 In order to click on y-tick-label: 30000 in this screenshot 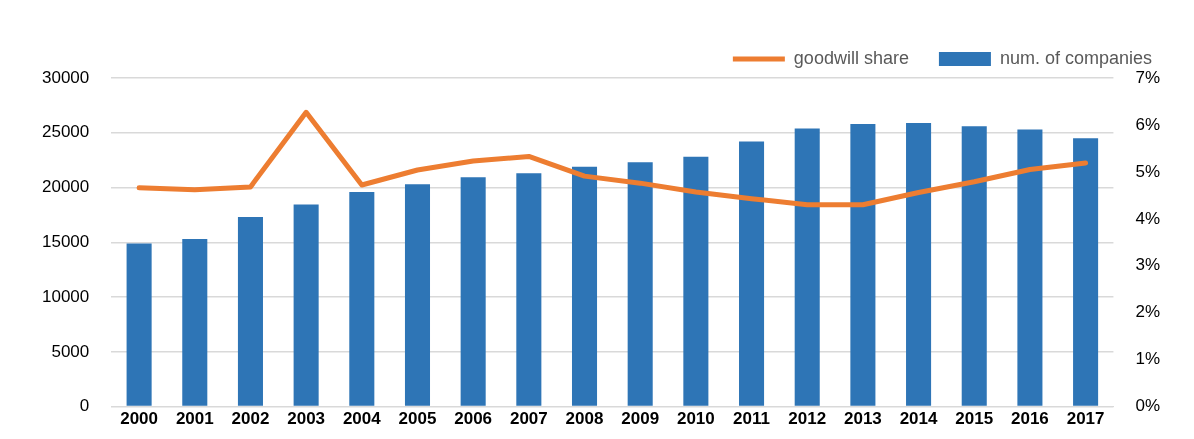, I will do `click(65, 77)`.